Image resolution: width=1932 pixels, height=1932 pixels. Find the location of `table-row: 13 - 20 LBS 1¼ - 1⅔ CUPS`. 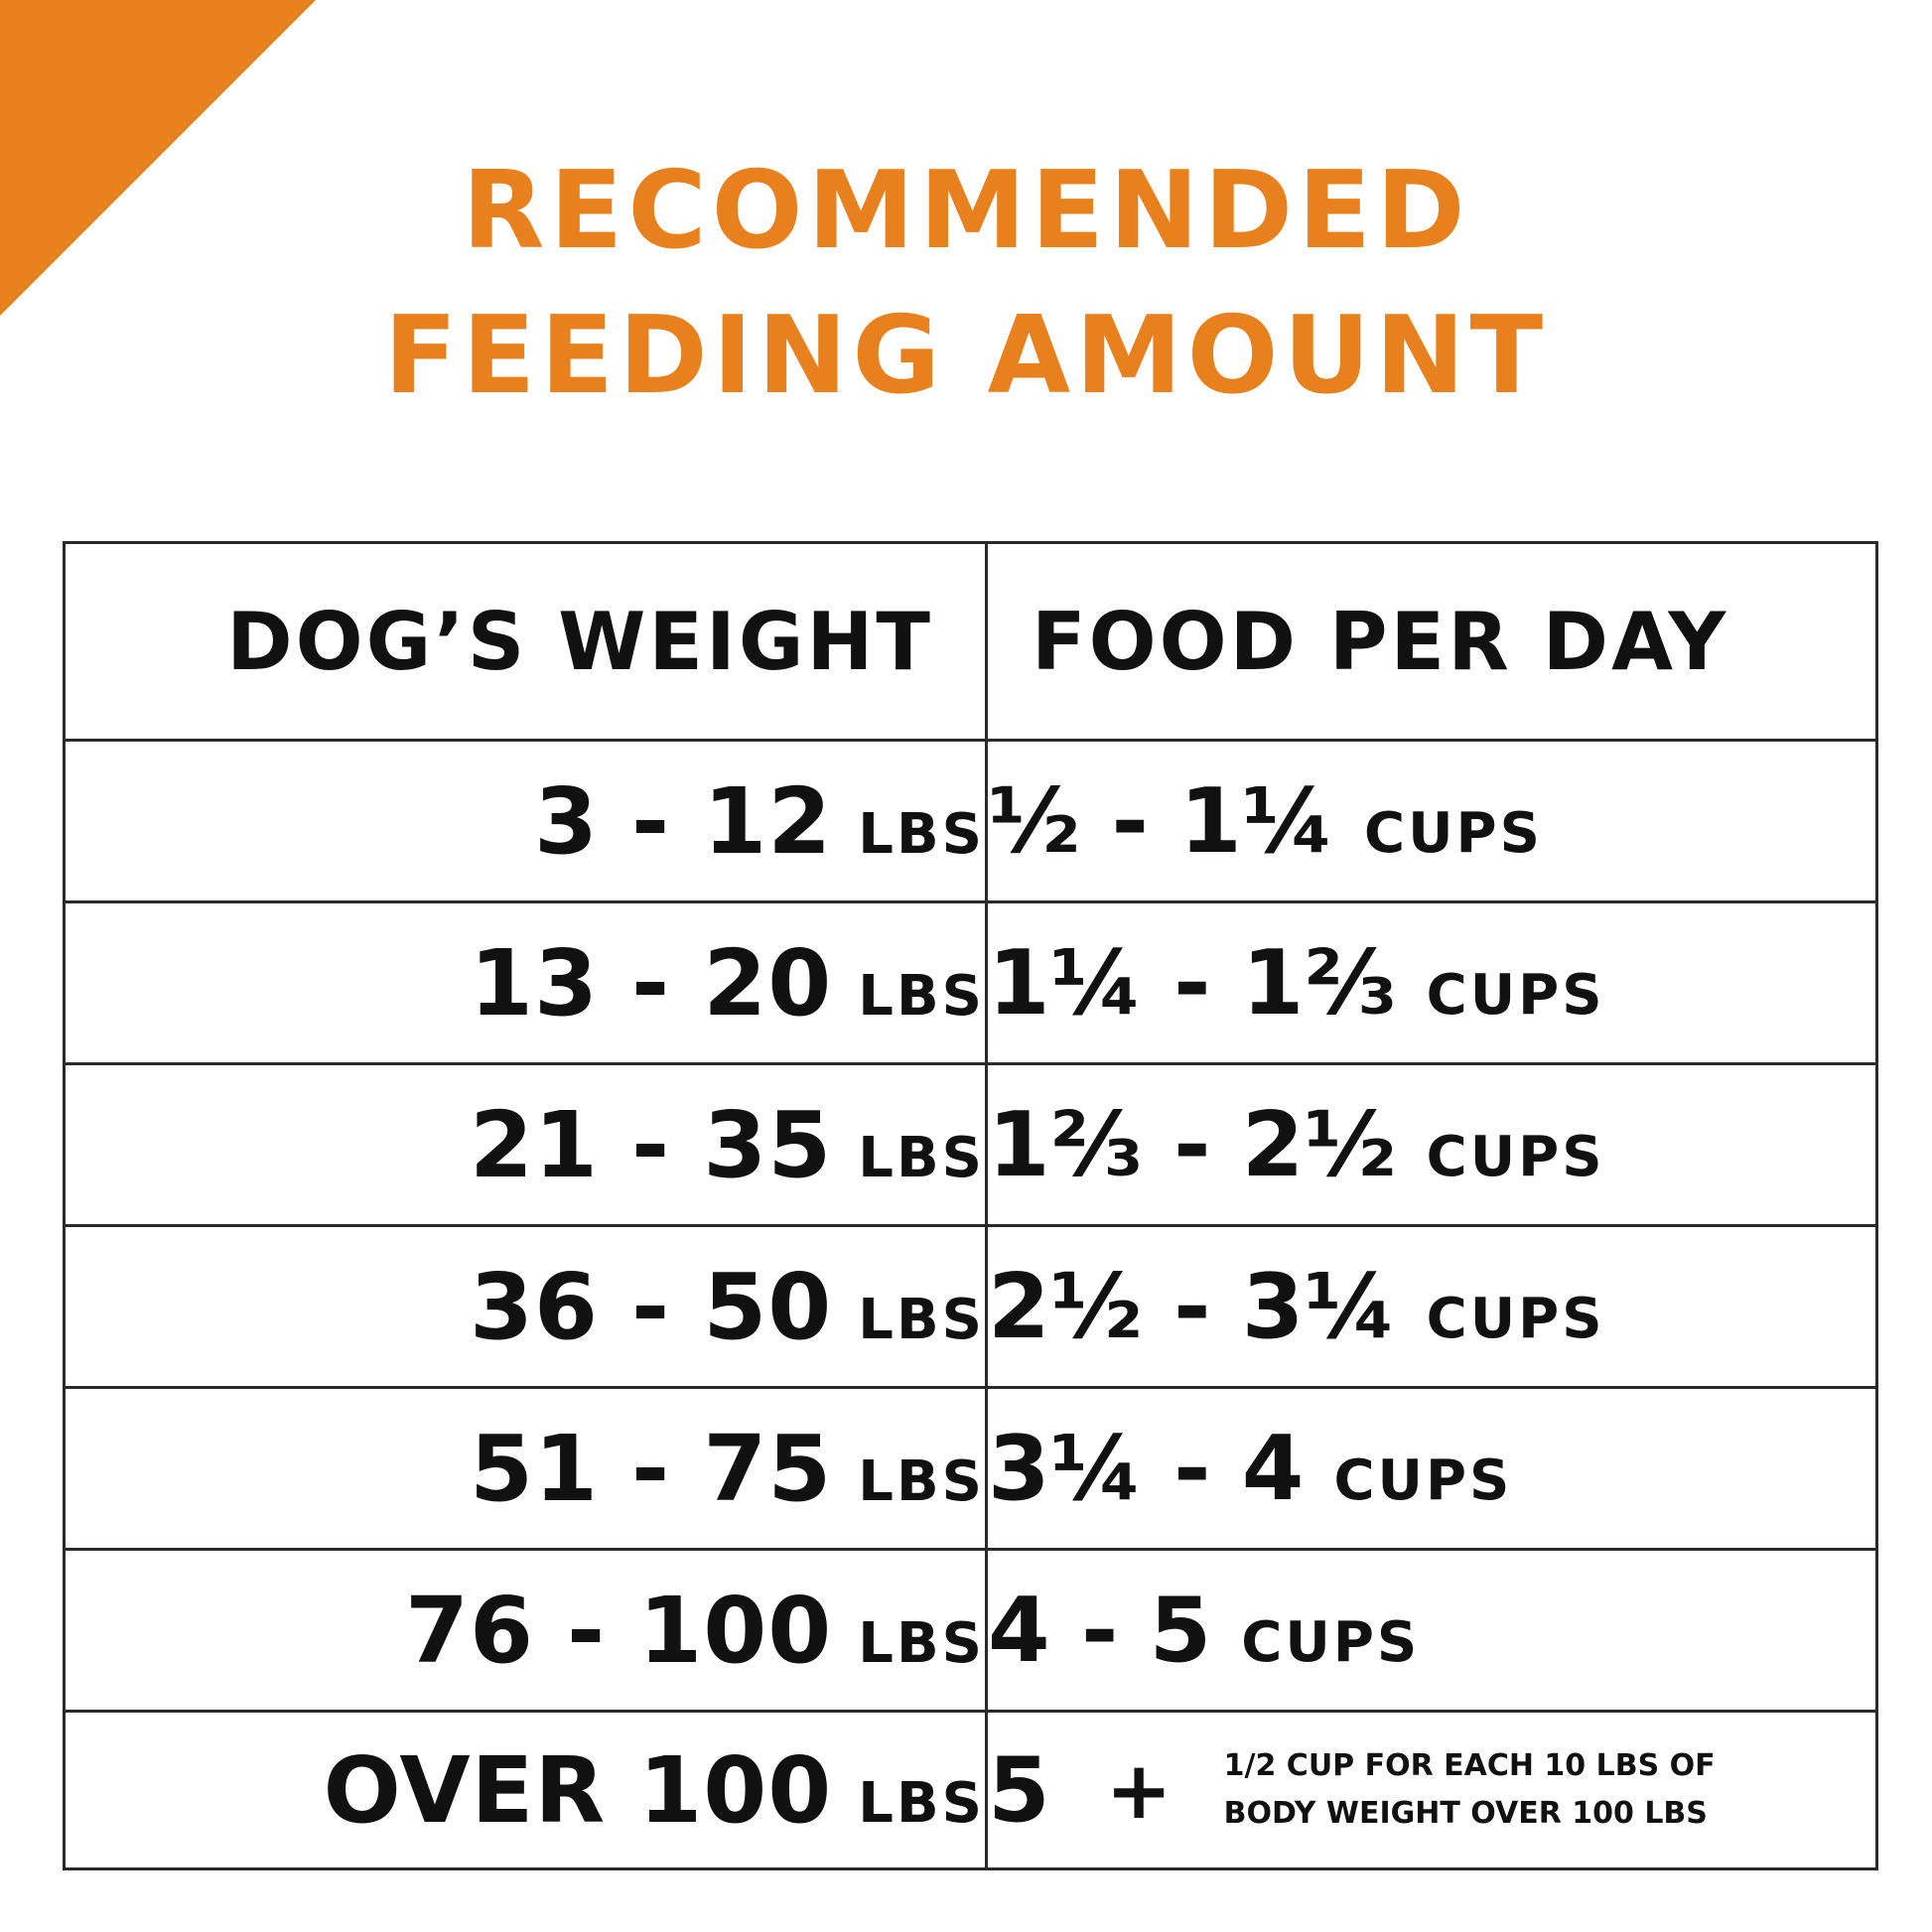

table-row: 13 - 20 LBS 1¼ - 1⅔ CUPS is located at coordinates (971, 983).